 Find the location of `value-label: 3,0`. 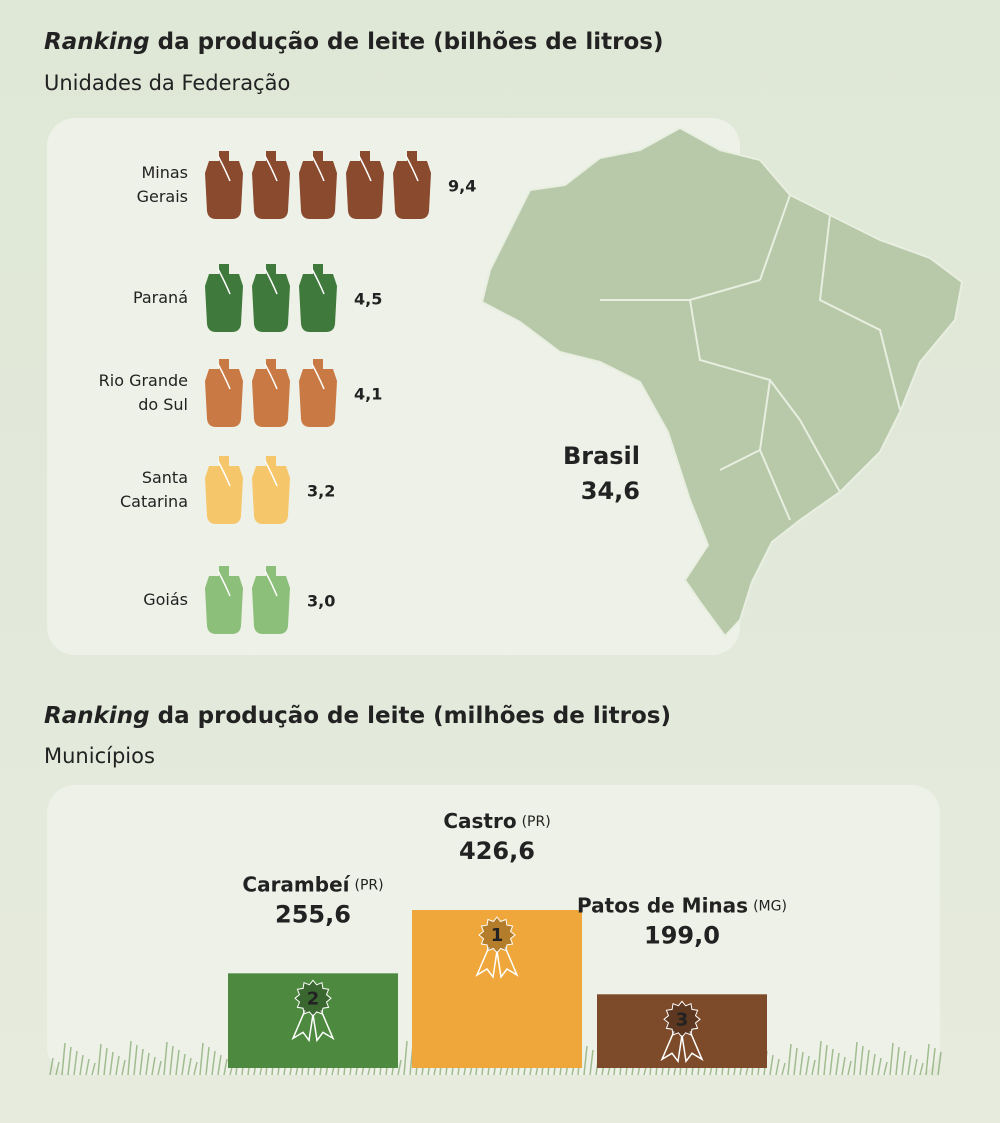

value-label: 3,0 is located at coordinates (321, 601).